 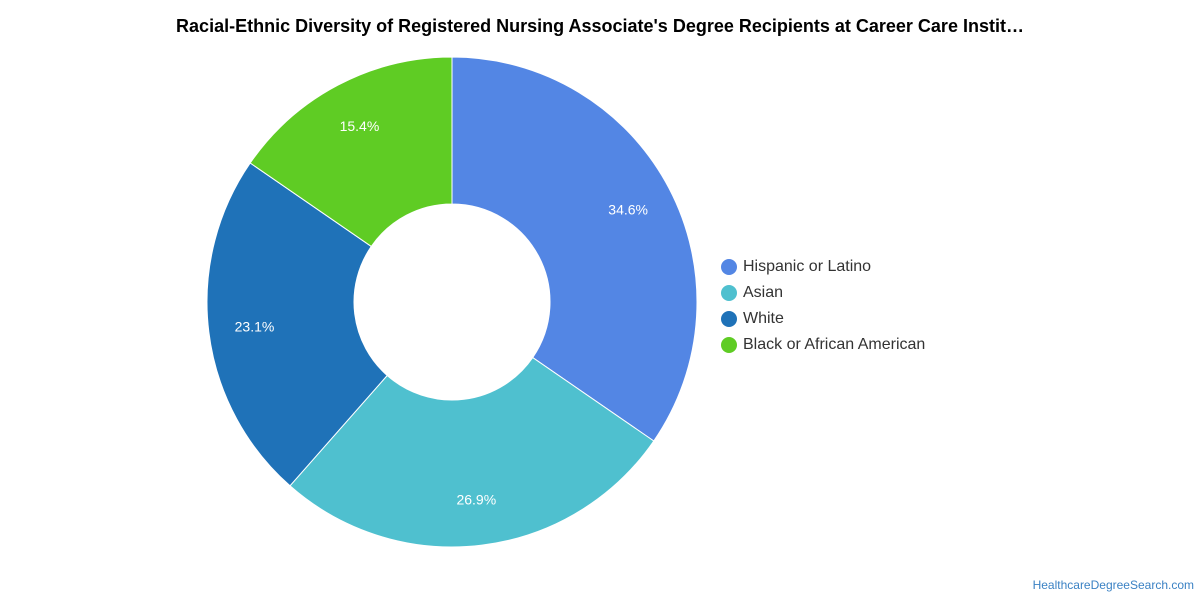 What do you see at coordinates (1113, 585) in the screenshot?
I see `source-credit-link: HealthcareDegreeSearch.com` at bounding box center [1113, 585].